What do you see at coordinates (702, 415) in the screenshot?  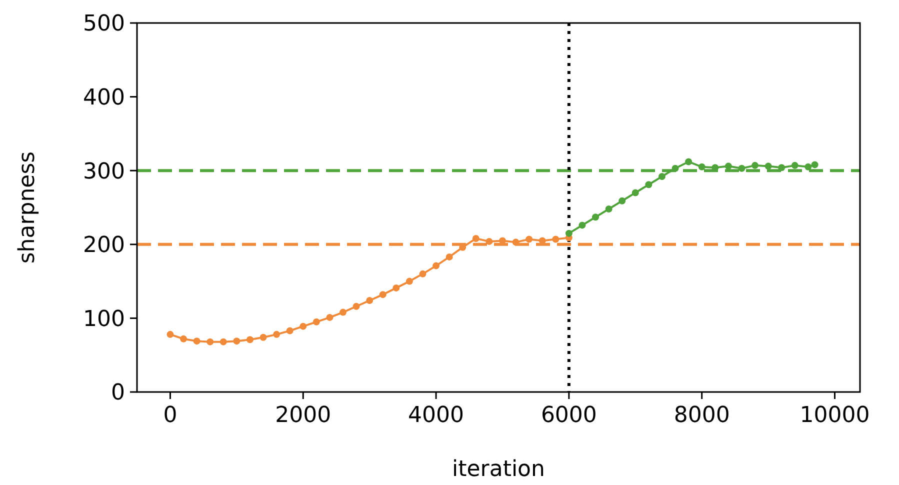 I see `x-tick-label: 8000` at bounding box center [702, 415].